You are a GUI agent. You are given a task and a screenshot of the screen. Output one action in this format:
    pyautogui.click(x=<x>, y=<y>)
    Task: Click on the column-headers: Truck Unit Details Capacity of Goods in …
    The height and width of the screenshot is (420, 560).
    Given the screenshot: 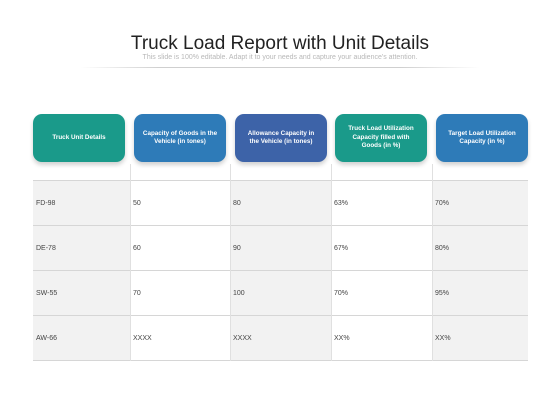 What is the action you would take?
    pyautogui.click(x=280, y=139)
    